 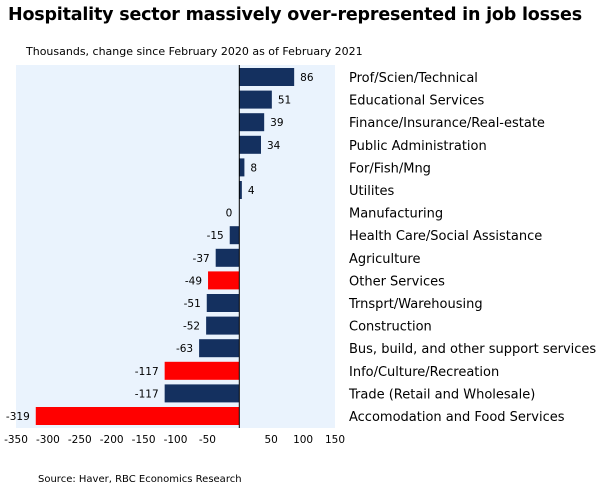 I want to click on x-tick-label: -50, so click(x=207, y=440).